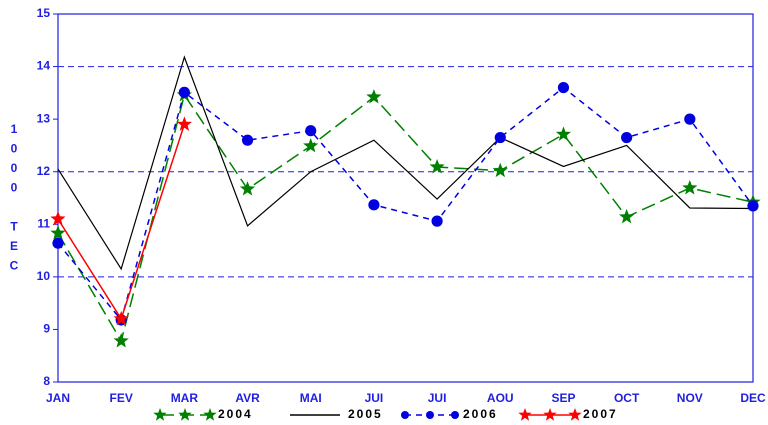  Describe the element at coordinates (121, 398) in the screenshot. I see `x-tick-label: FEV` at that location.